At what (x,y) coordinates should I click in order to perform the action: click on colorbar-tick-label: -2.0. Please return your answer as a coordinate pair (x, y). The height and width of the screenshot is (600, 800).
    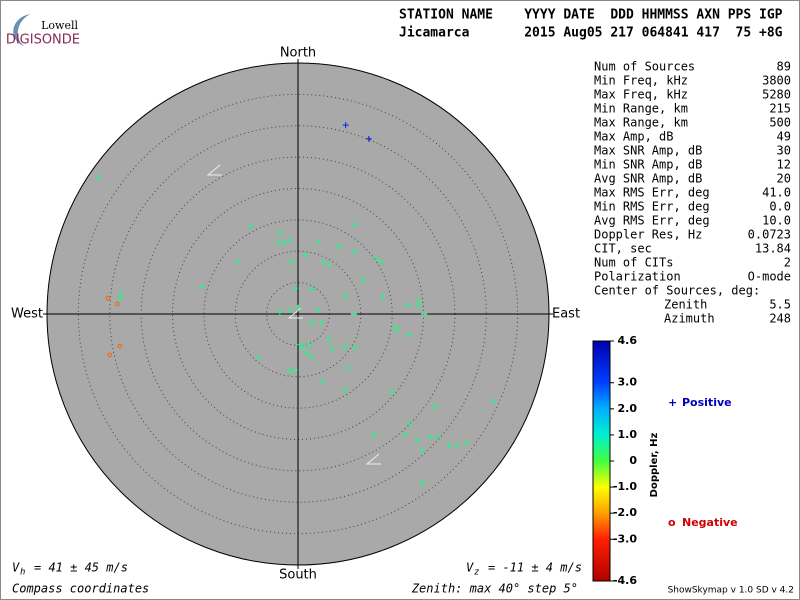
    Looking at the image, I should click on (625, 512).